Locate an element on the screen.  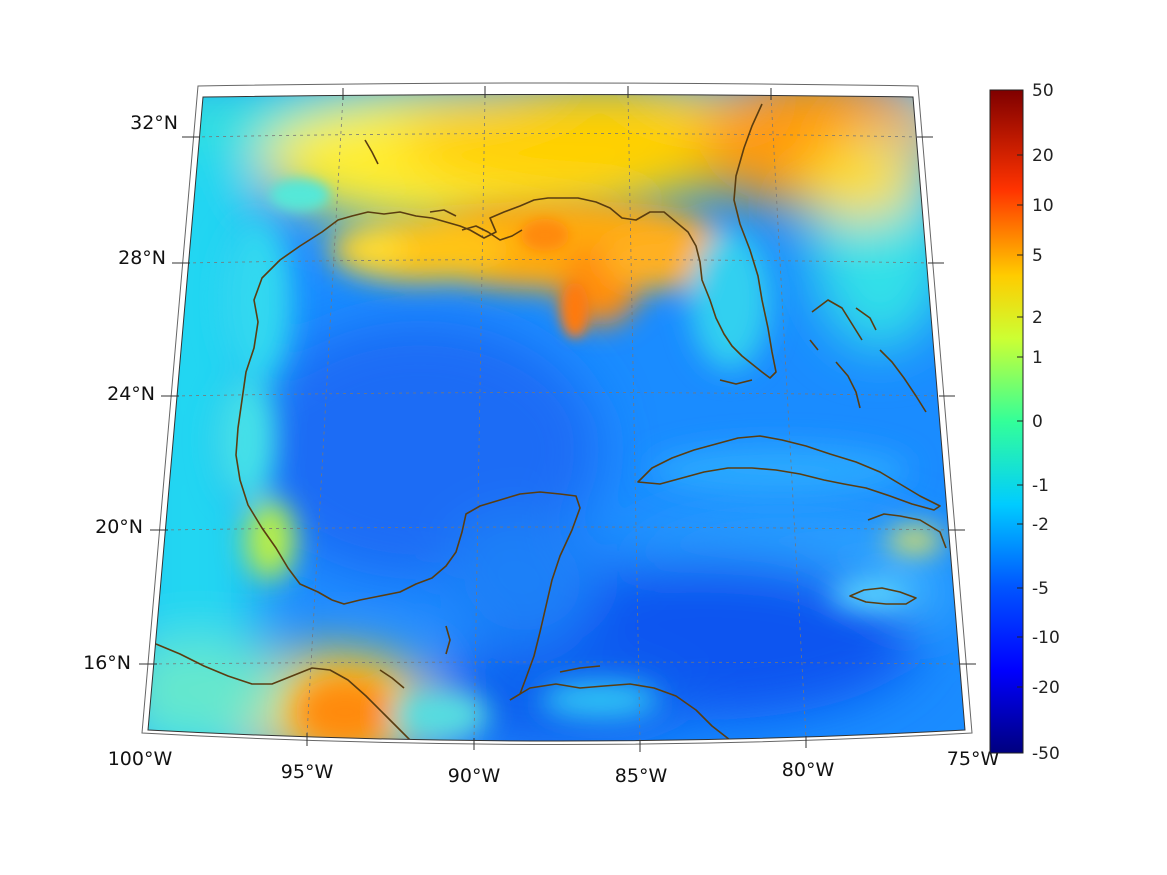
lon-label-100w: 100°W is located at coordinates (140, 759).